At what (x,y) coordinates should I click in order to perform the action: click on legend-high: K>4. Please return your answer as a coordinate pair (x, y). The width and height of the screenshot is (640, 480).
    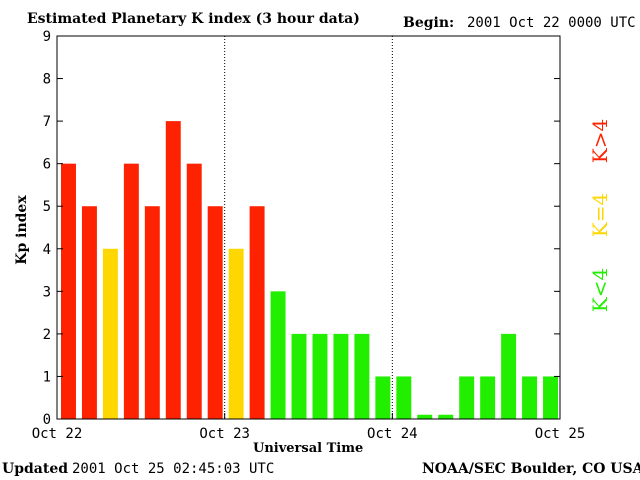
    Looking at the image, I should click on (600, 141).